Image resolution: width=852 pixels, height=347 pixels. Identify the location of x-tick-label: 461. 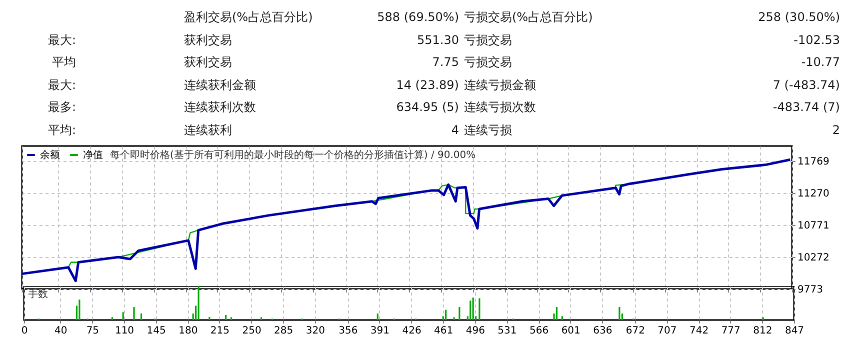
(444, 331).